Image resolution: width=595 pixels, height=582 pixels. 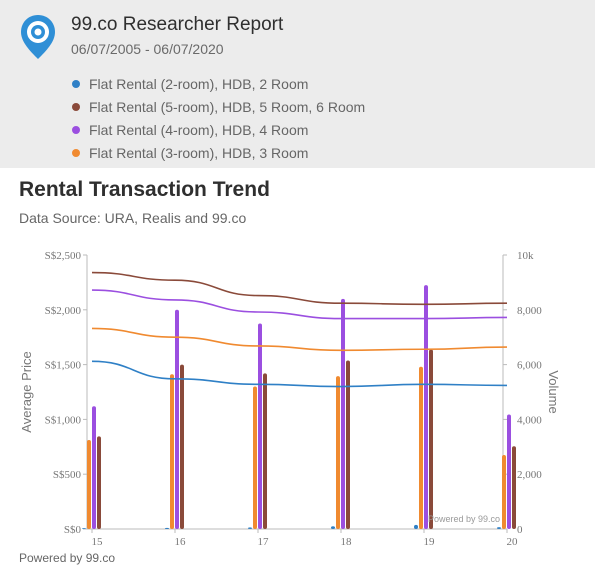 What do you see at coordinates (464, 519) in the screenshot?
I see `chart-watermark: Powered by 99.co` at bounding box center [464, 519].